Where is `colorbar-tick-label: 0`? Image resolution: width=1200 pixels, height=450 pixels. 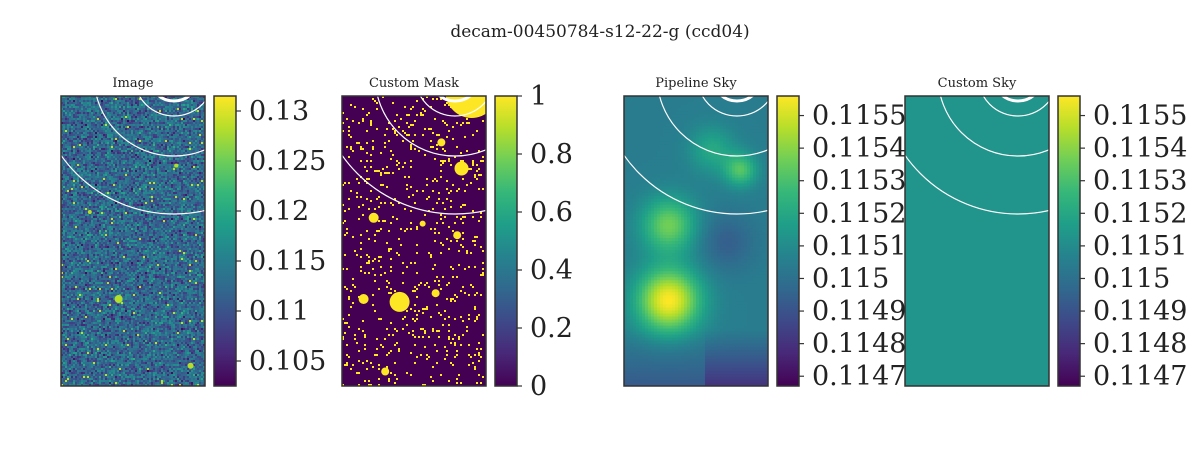
colorbar-tick-label: 0 is located at coordinates (538, 386).